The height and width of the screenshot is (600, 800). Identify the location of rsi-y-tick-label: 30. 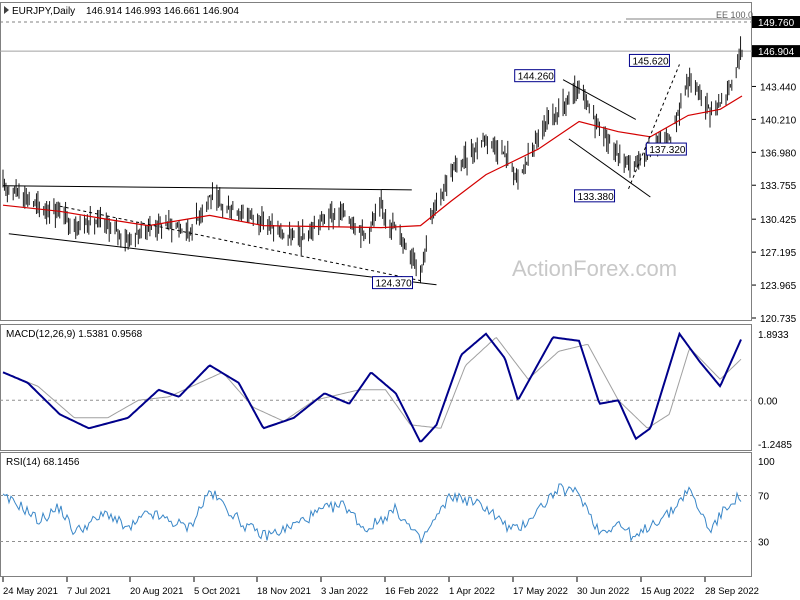
(764, 543).